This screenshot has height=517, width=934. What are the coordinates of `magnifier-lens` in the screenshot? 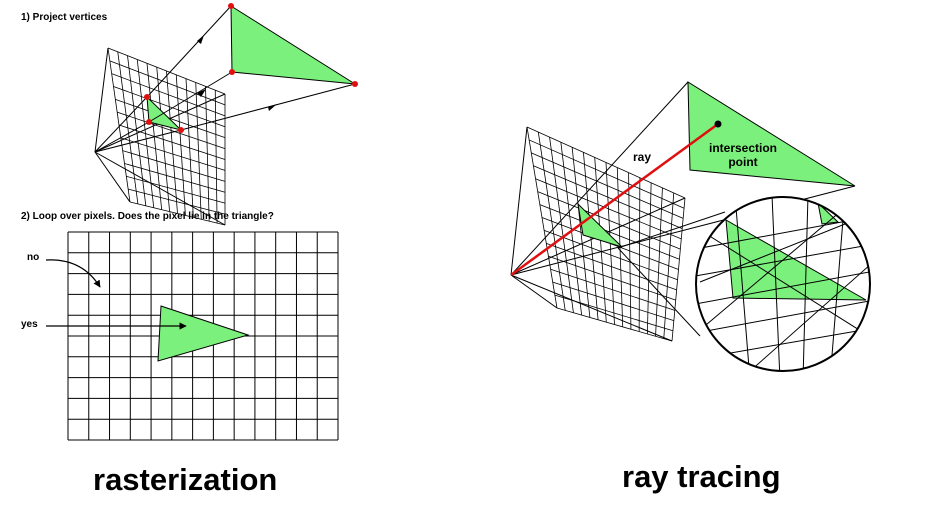 It's located at (783, 284).